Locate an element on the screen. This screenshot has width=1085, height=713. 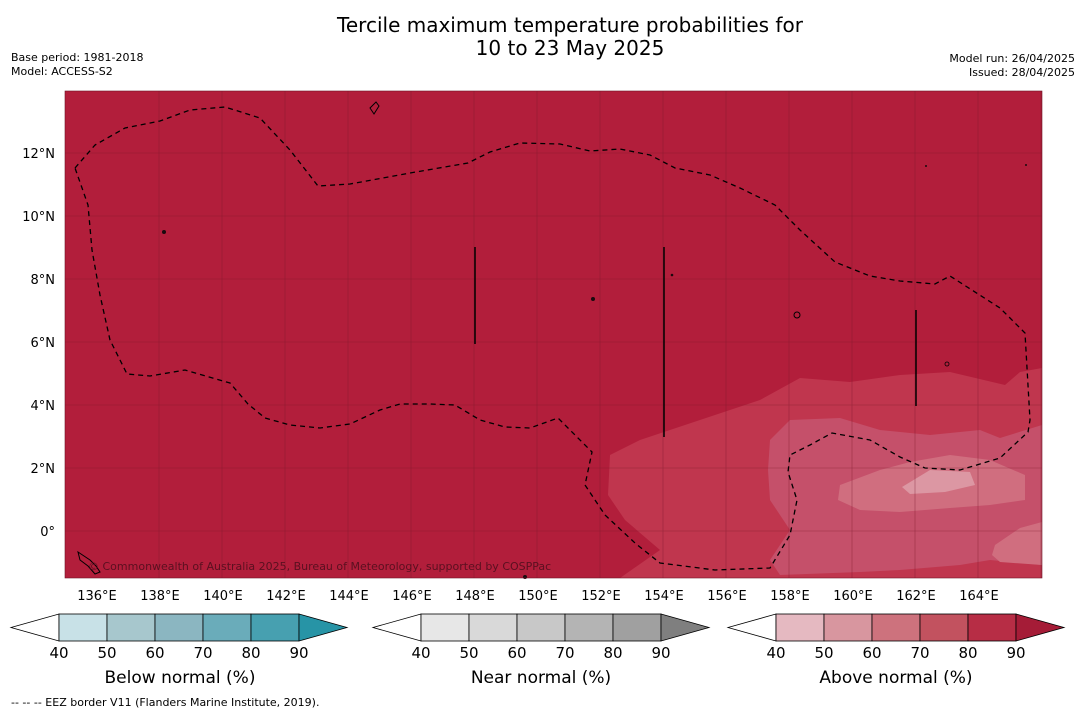
island-north is located at coordinates (374, 108).